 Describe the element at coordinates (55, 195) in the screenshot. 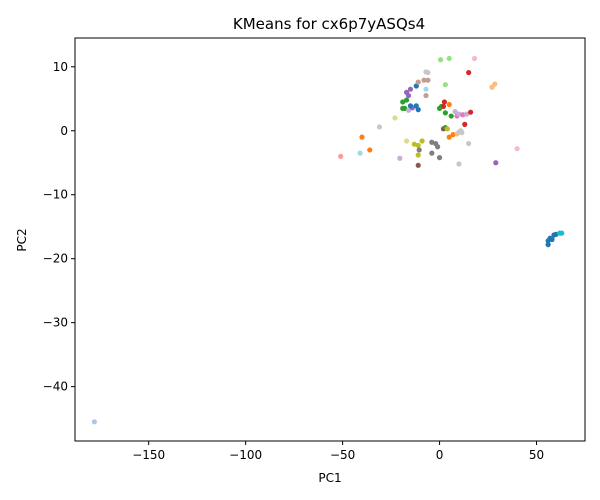

I see `y-tick-label-3: −10` at that location.